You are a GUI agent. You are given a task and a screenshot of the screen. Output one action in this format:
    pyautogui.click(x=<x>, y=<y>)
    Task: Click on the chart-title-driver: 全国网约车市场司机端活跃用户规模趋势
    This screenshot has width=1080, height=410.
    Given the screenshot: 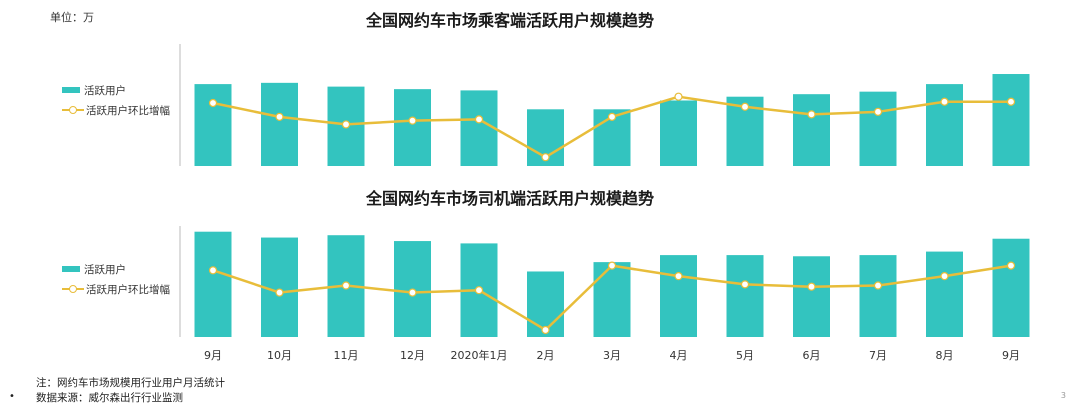 What is the action you would take?
    pyautogui.click(x=509, y=198)
    